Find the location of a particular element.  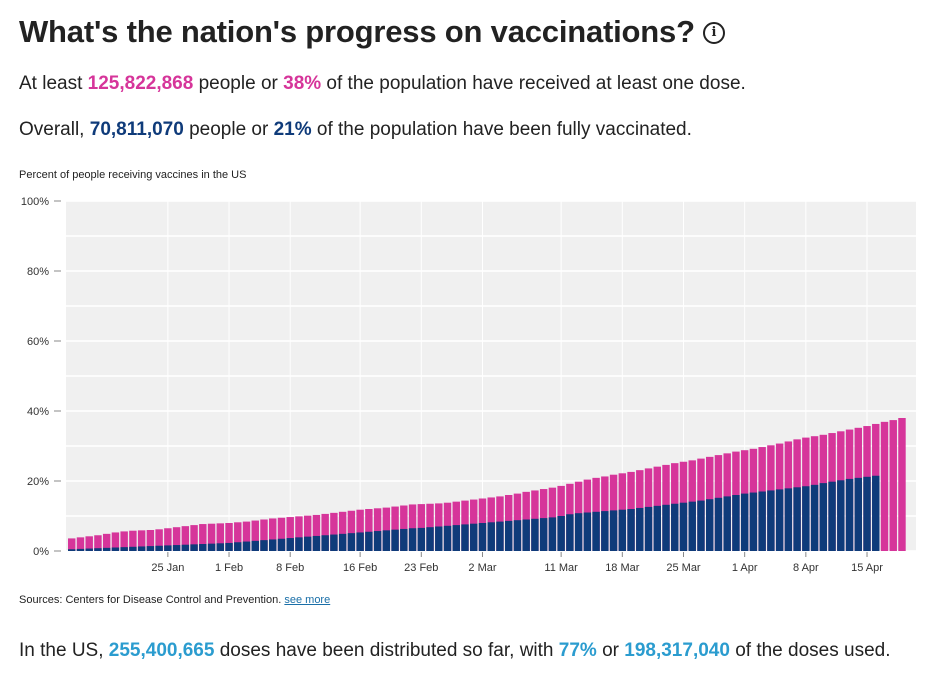

y-tick-label: 0% is located at coordinates (41, 552).